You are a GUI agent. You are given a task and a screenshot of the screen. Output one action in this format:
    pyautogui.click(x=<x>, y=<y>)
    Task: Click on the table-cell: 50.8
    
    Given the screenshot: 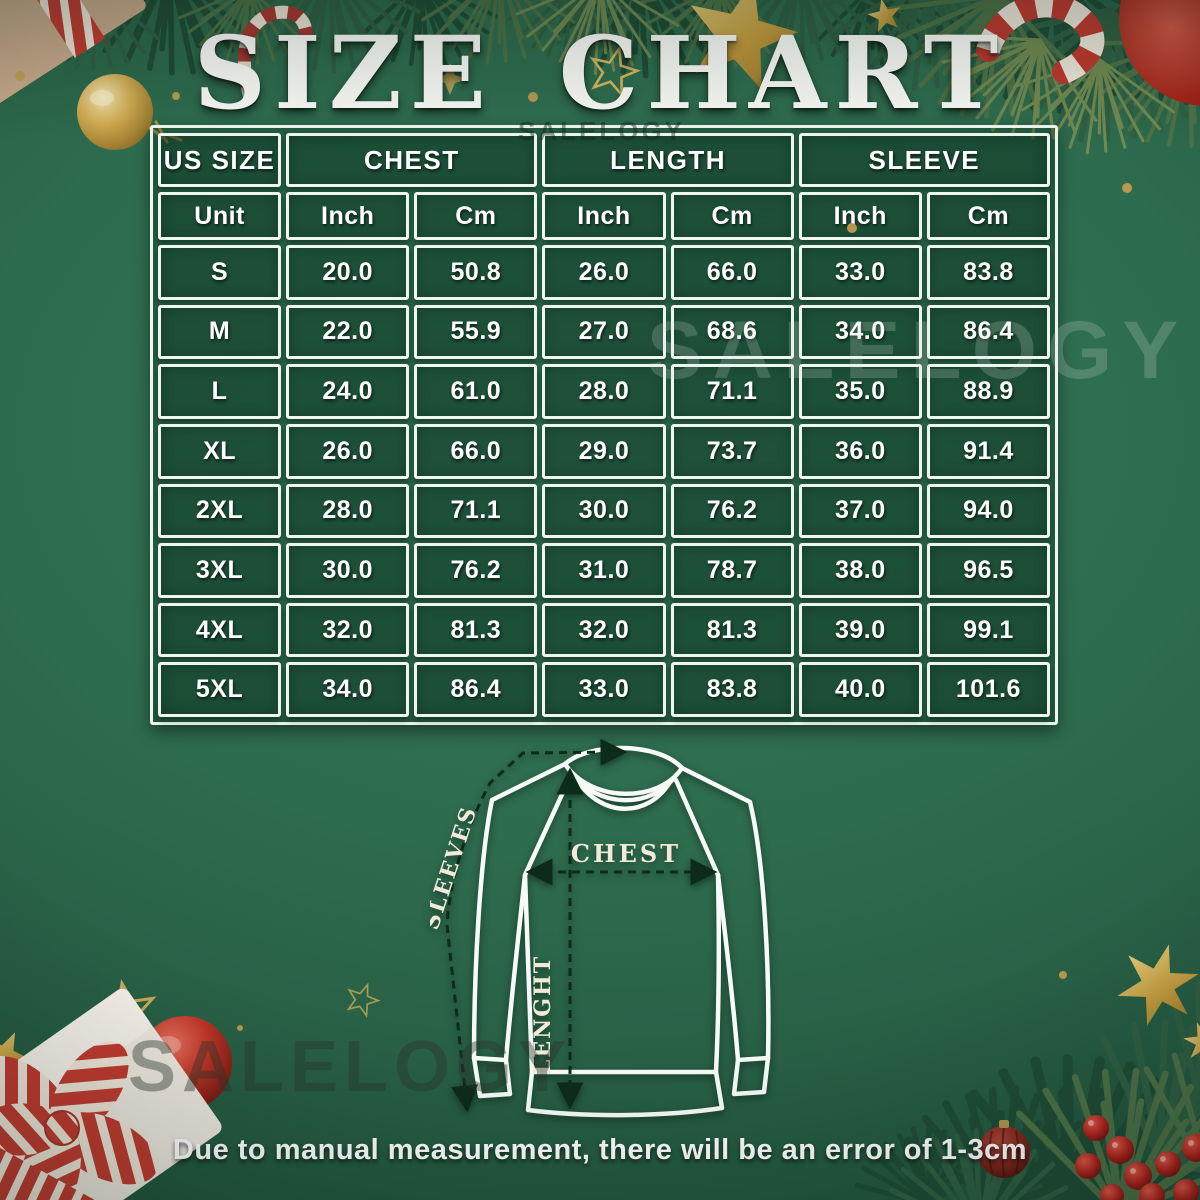 What is the action you would take?
    pyautogui.click(x=476, y=272)
    